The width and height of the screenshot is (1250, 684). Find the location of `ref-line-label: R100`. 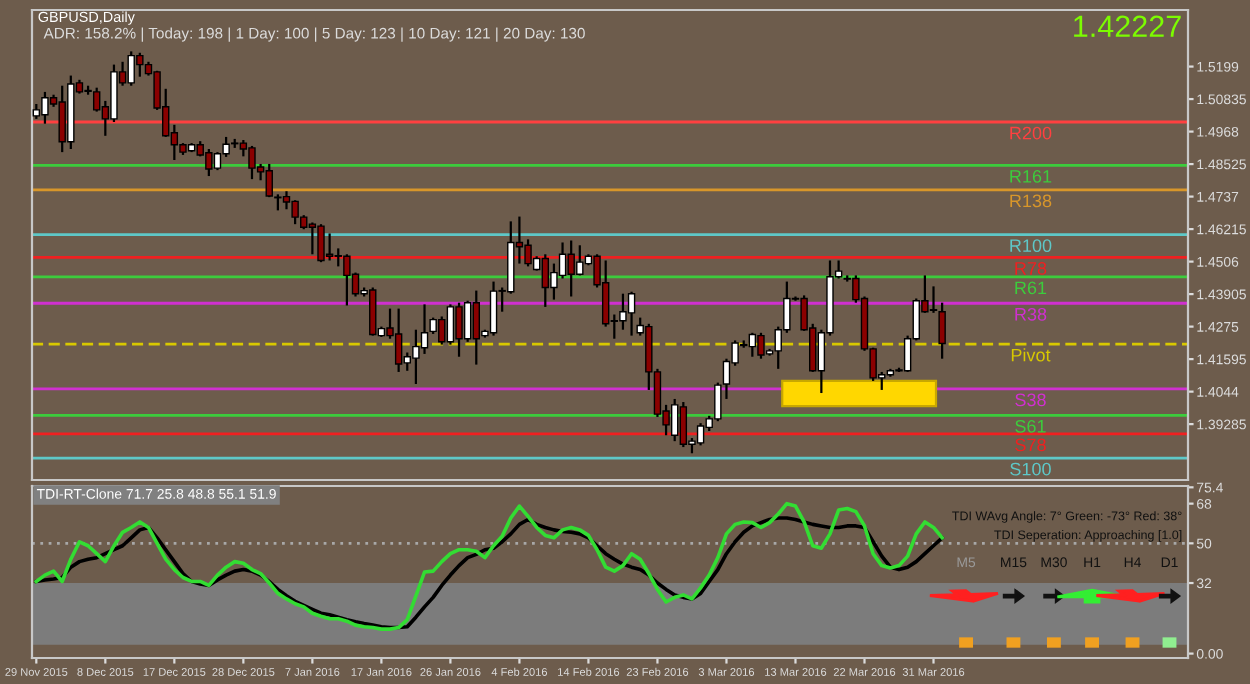

ref-line-label: R100 is located at coordinates (1031, 246).